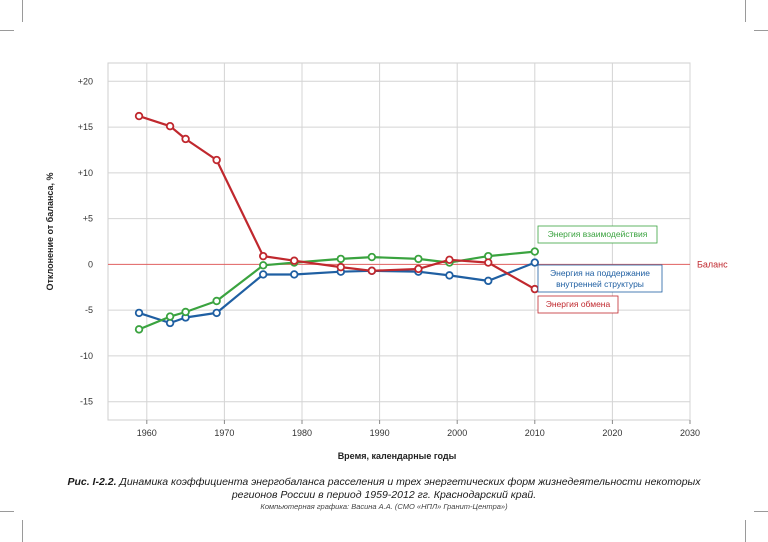 This screenshot has height=542, width=768. Describe the element at coordinates (85, 127) in the screenshot. I see `y-tick-label: +15` at that location.